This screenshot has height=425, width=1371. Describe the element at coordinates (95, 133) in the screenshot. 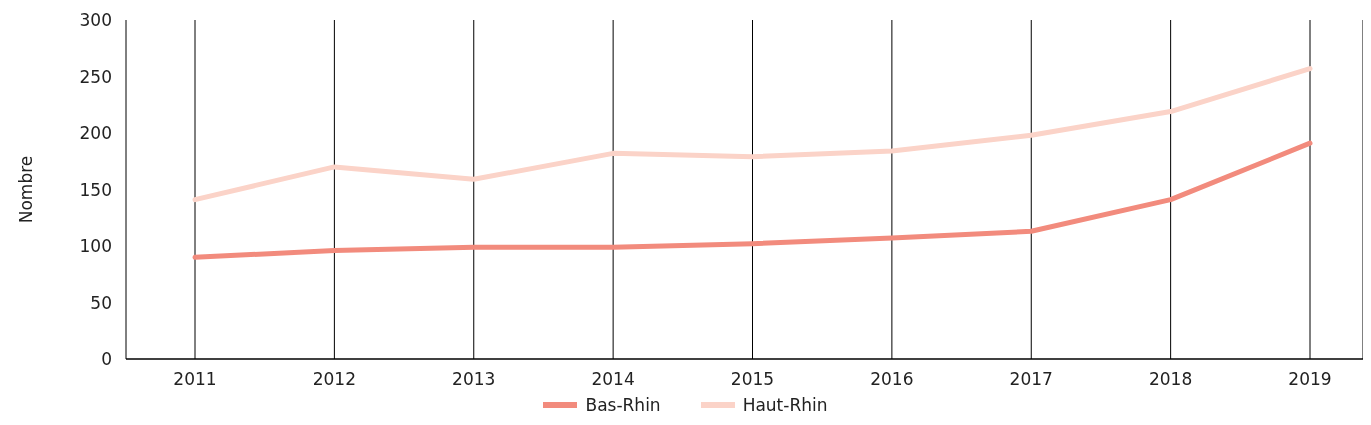

I see `y-tick-label: 200` at that location.